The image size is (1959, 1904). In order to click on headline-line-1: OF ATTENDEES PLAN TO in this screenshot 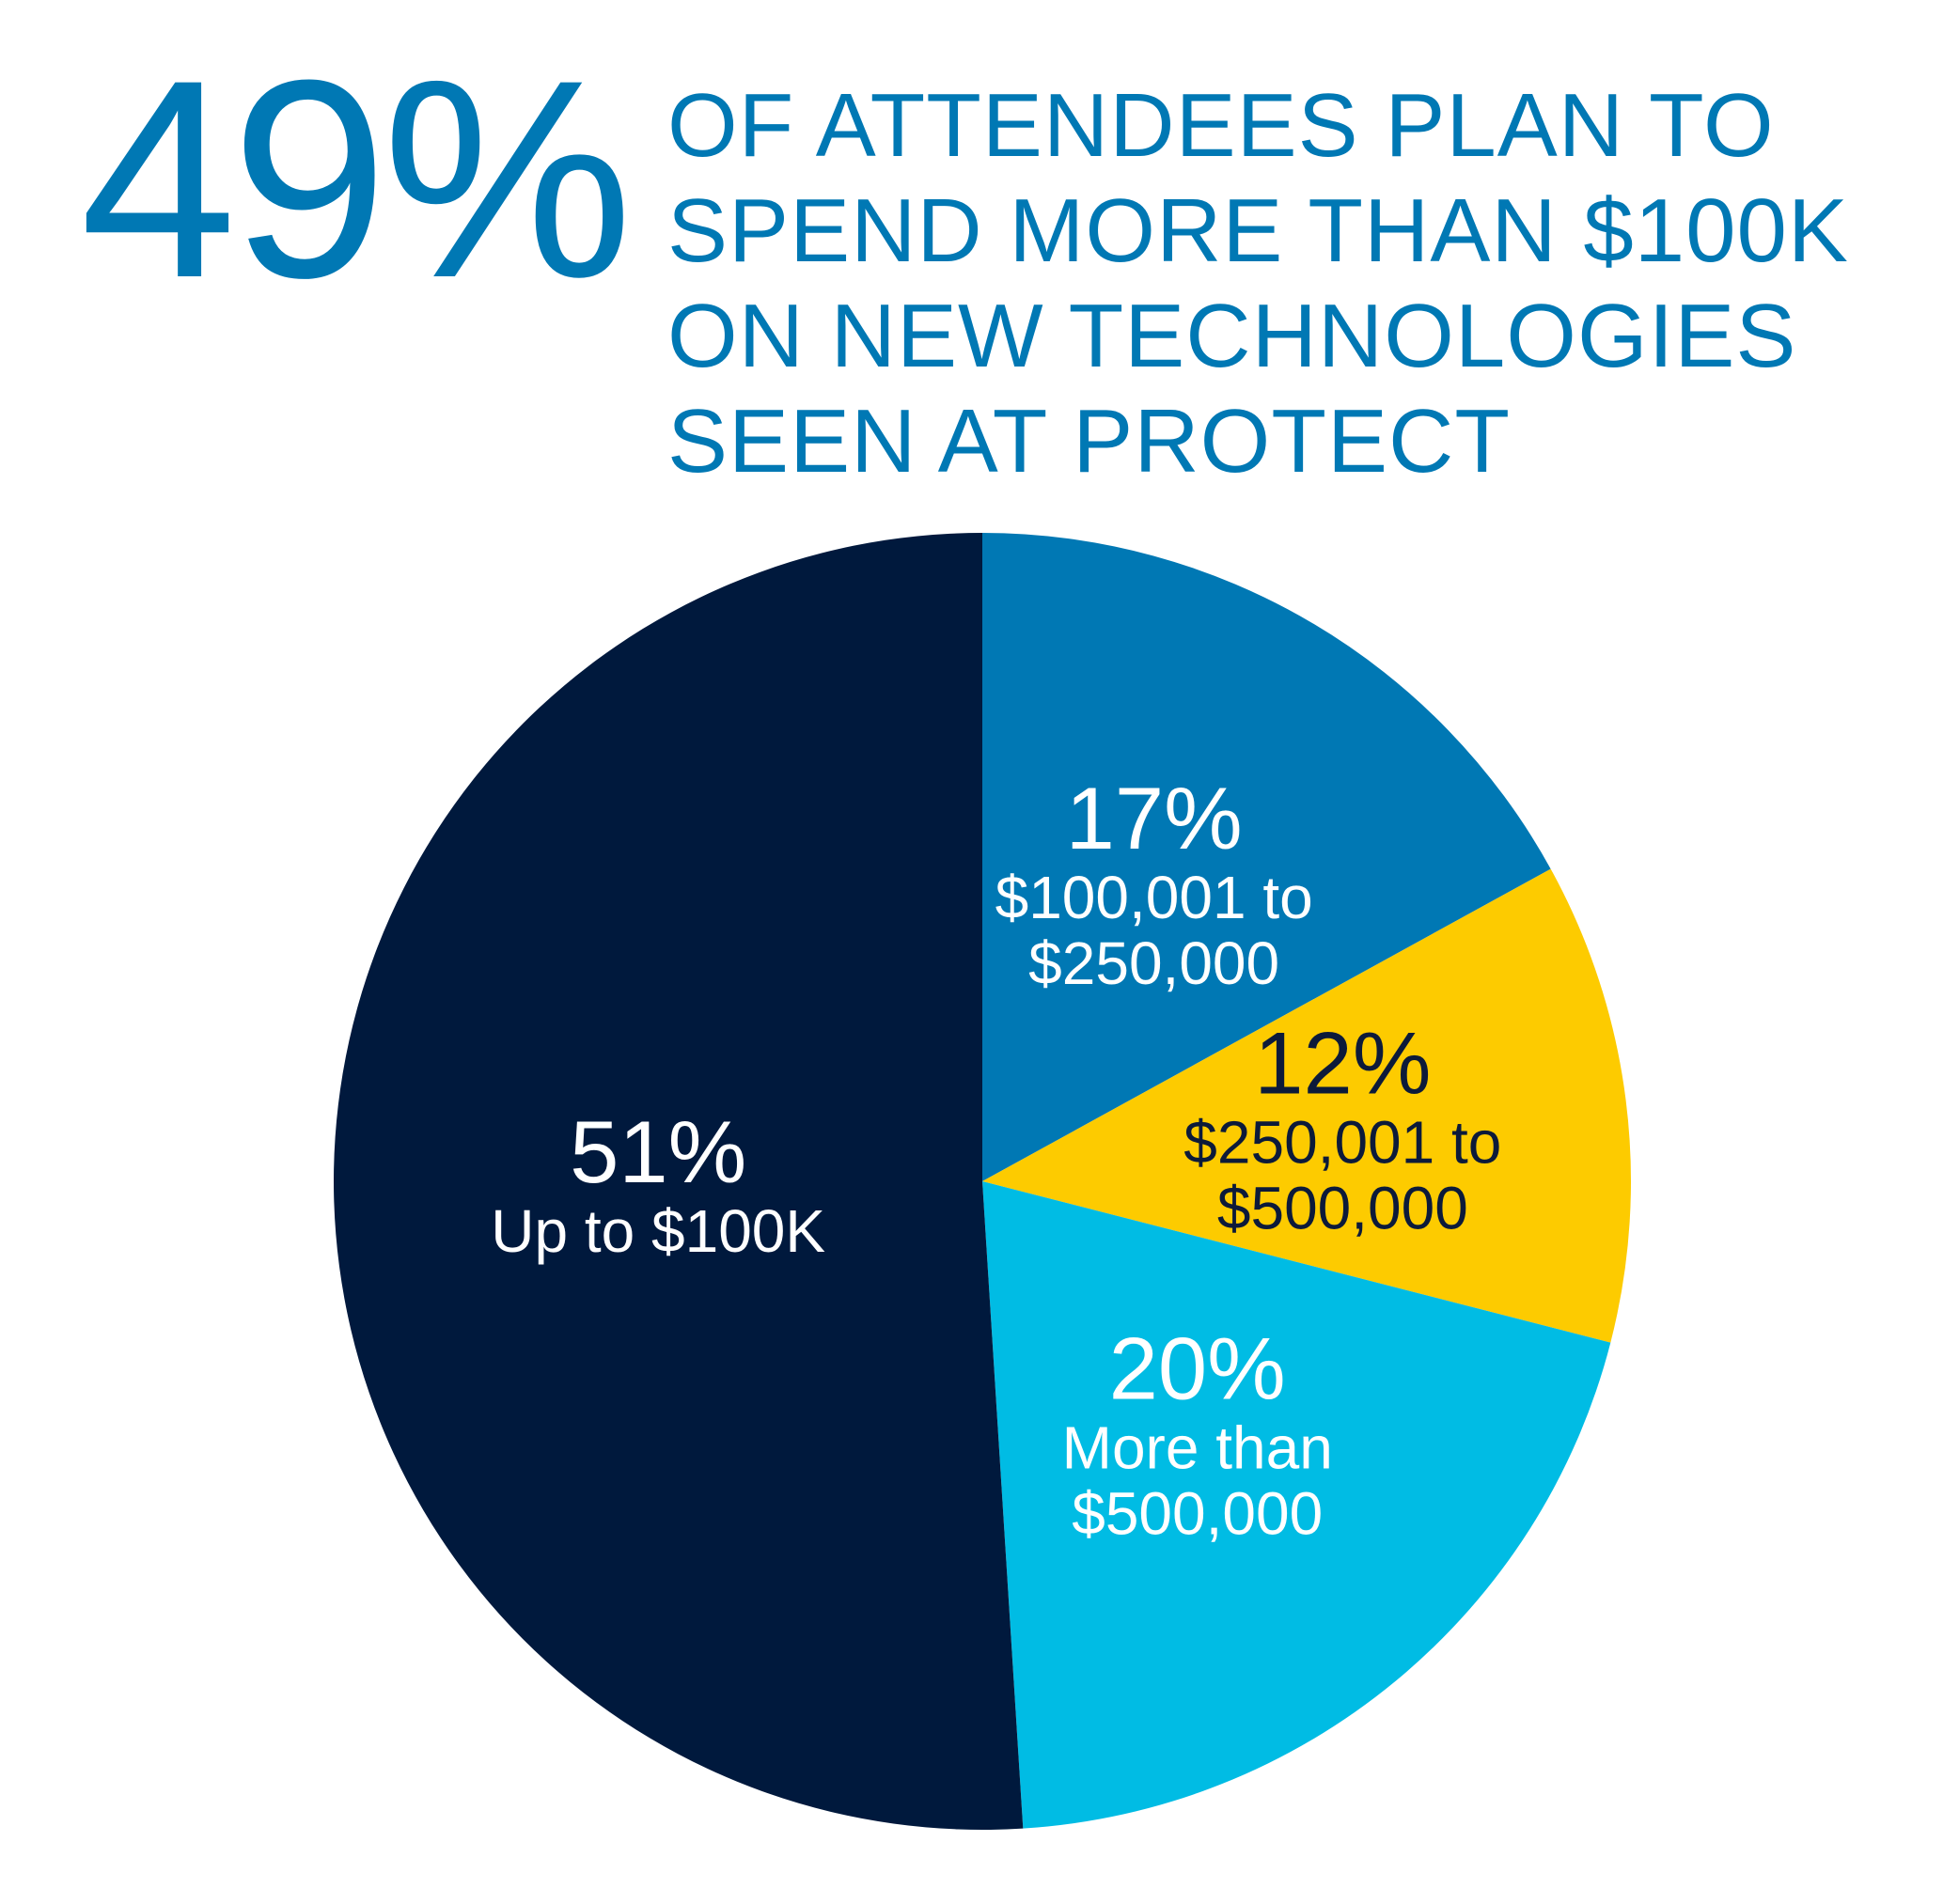, I will do `click(1221, 125)`.